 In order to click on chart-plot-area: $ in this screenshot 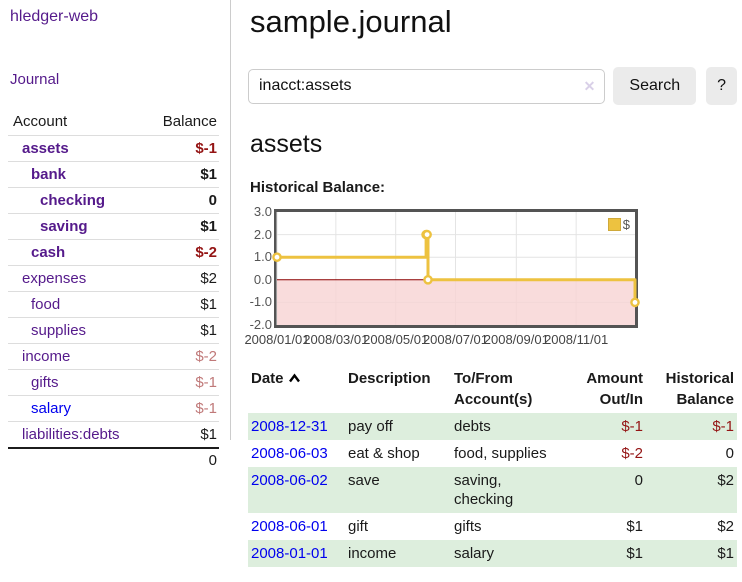, I will do `click(456, 268)`.